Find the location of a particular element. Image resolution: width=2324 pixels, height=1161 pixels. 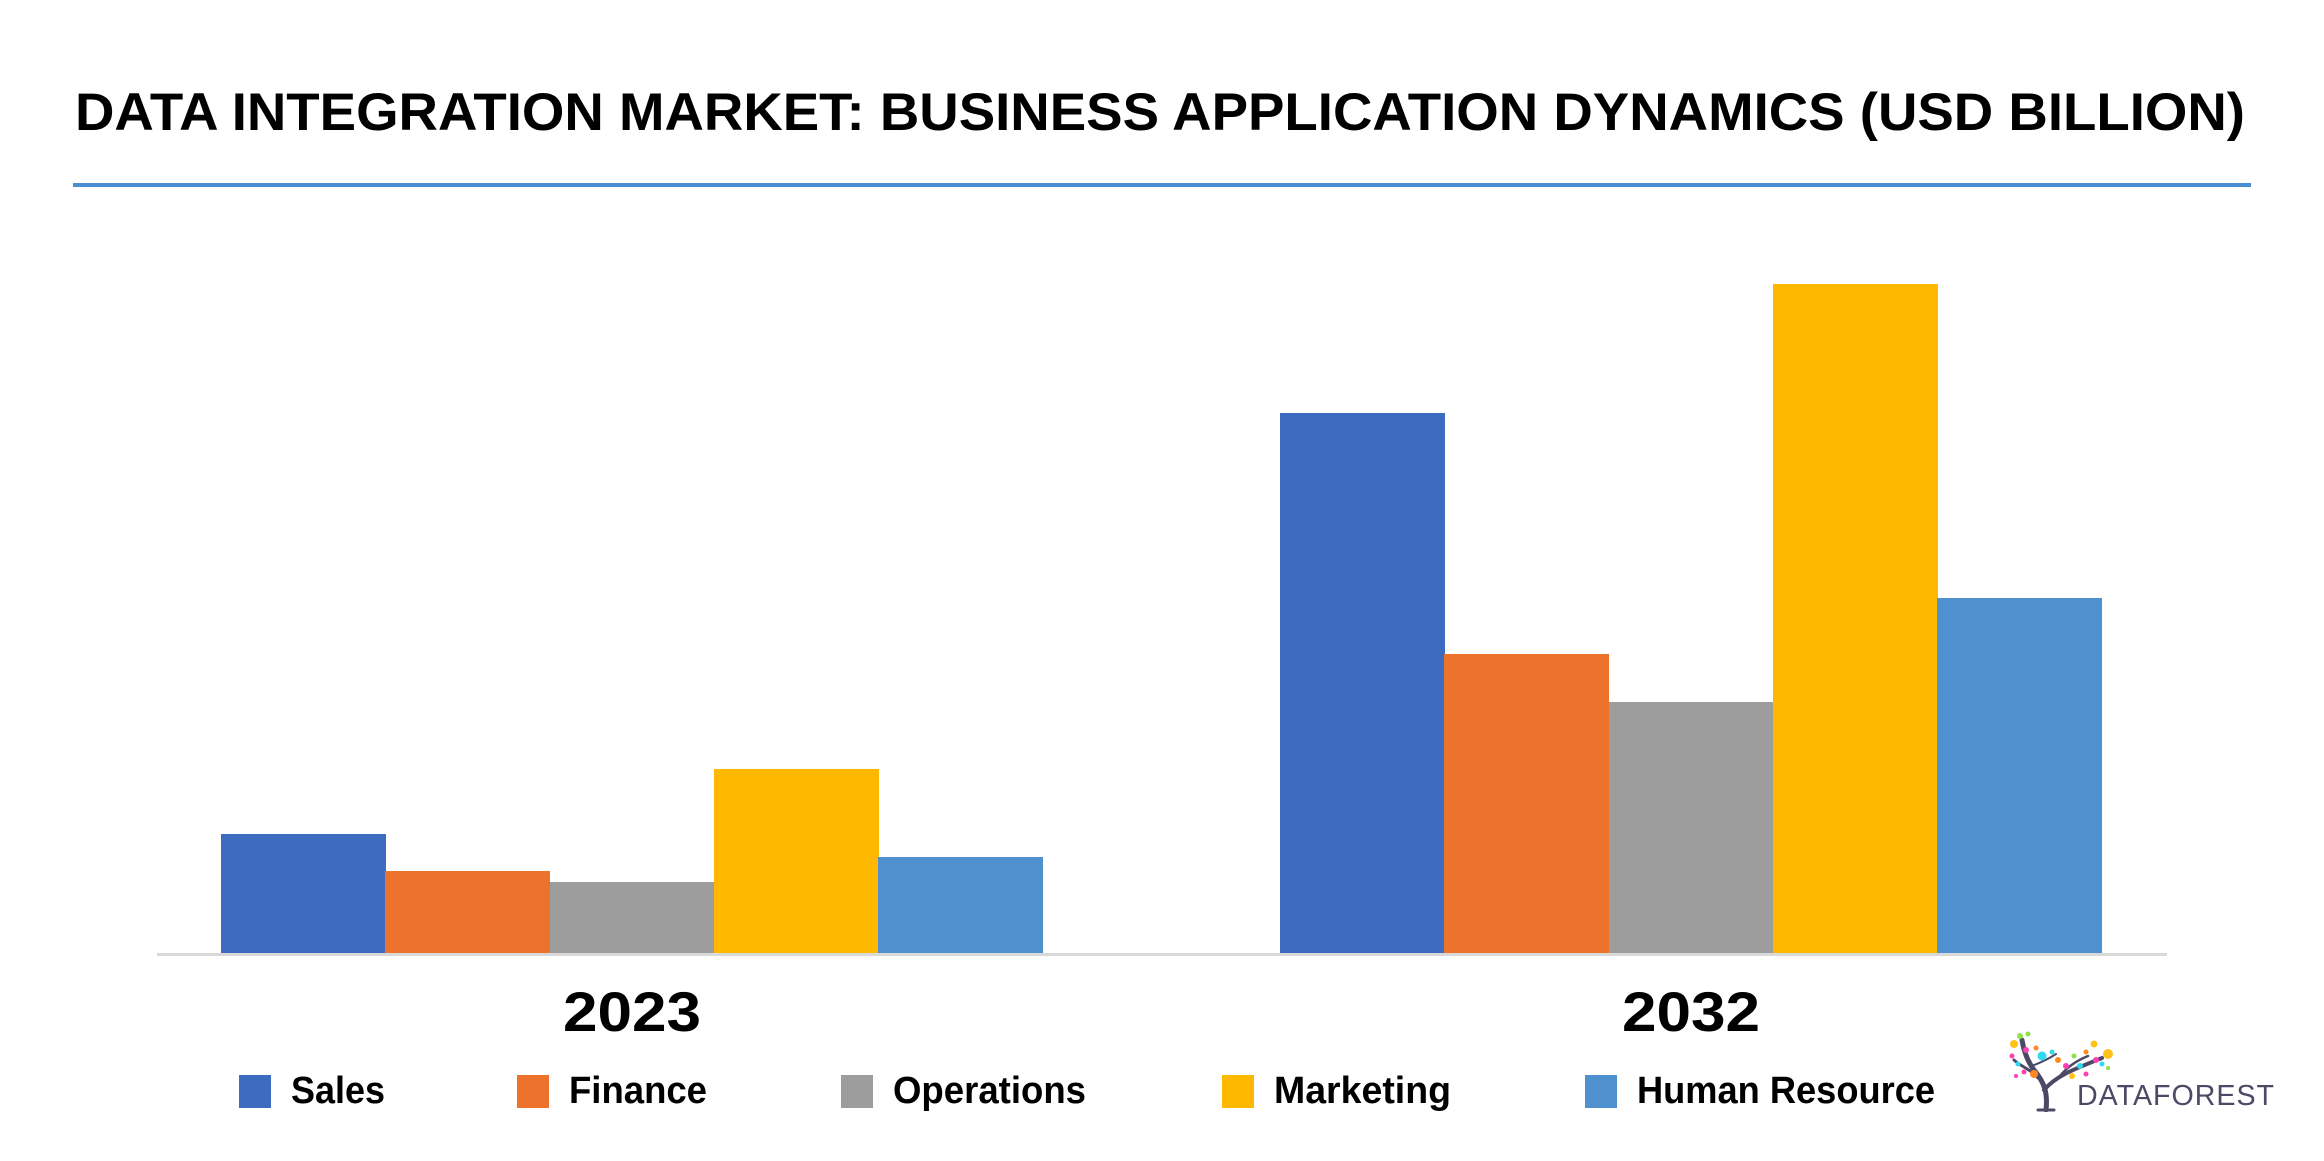

x-axis-line is located at coordinates (1162, 954).